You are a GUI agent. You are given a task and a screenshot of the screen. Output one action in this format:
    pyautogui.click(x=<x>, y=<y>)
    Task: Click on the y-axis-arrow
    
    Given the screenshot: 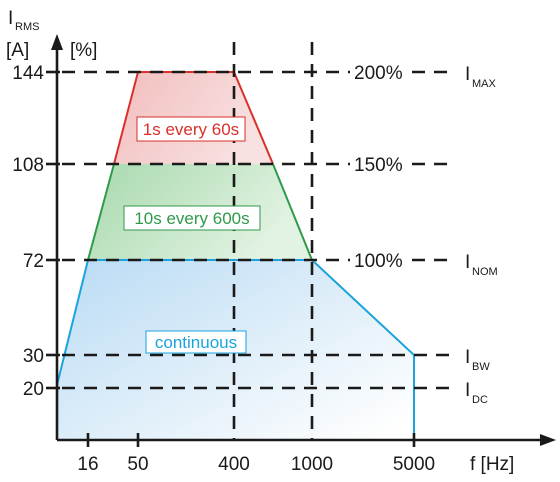 What is the action you would take?
    pyautogui.click(x=57, y=42)
    